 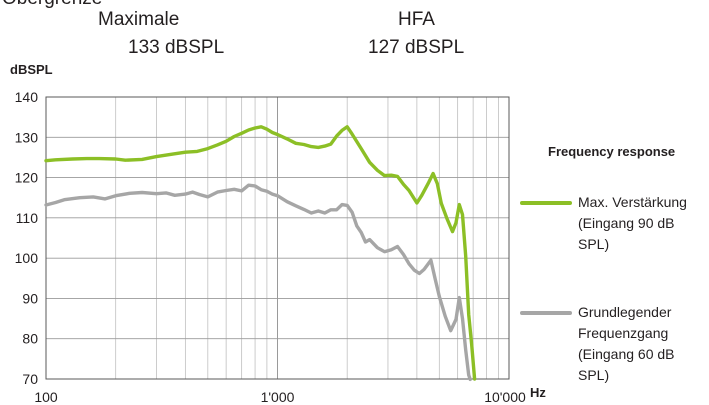 I want to click on legend-title: Frequency response, so click(x=612, y=151).